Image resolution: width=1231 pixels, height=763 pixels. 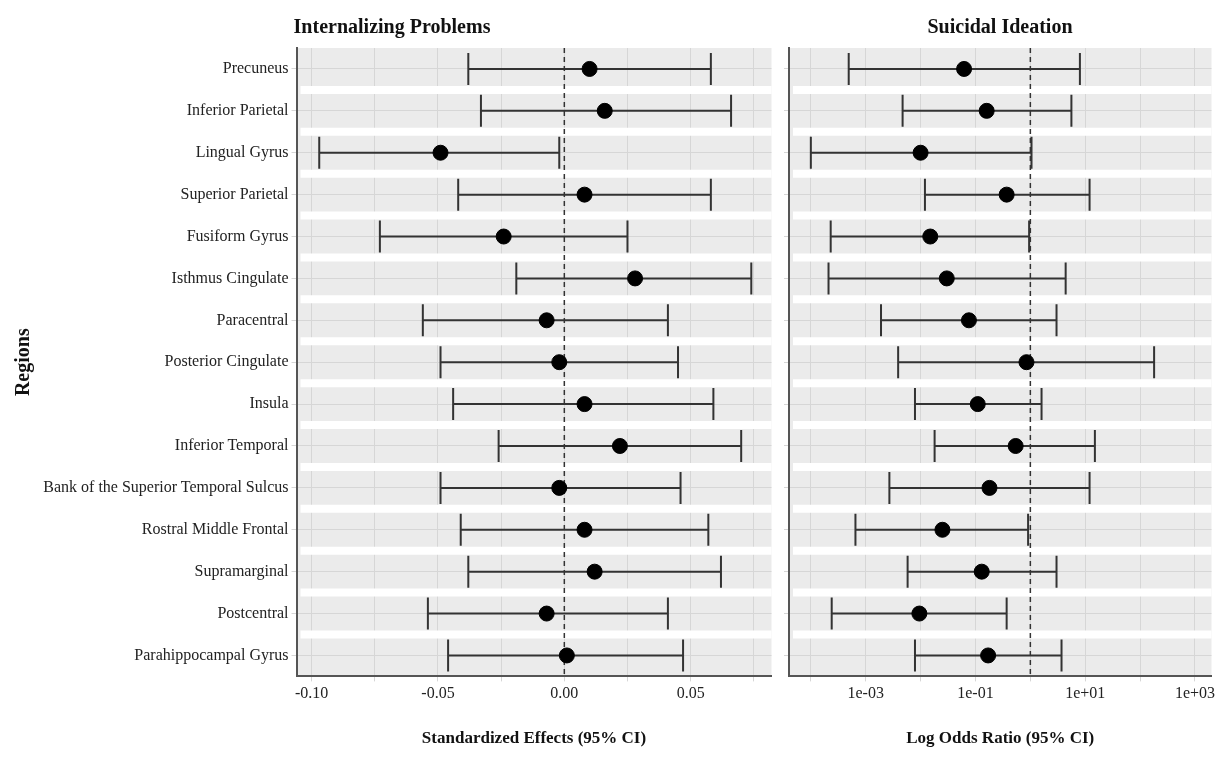 I want to click on y-tick-label: Lingual Gyrus, so click(x=242, y=151).